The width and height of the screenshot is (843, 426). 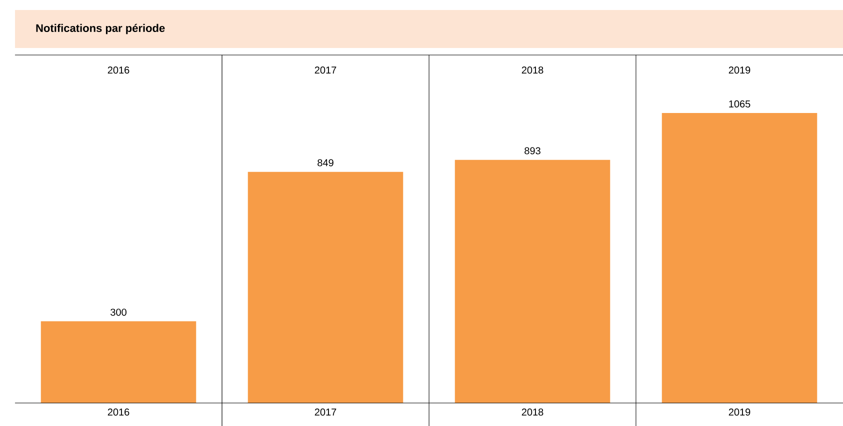 What do you see at coordinates (325, 70) in the screenshot?
I see `category-label: 2017` at bounding box center [325, 70].